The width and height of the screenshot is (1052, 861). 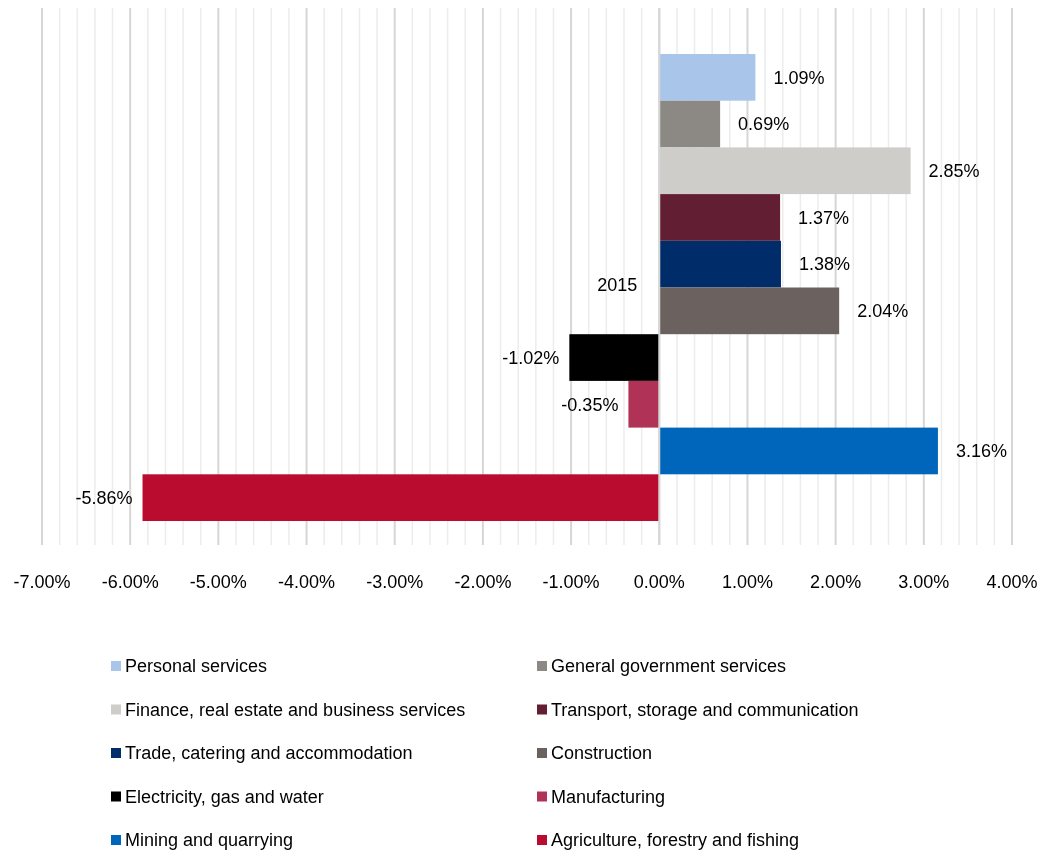 I want to click on x-tick-label: -4.00%, so click(x=307, y=582).